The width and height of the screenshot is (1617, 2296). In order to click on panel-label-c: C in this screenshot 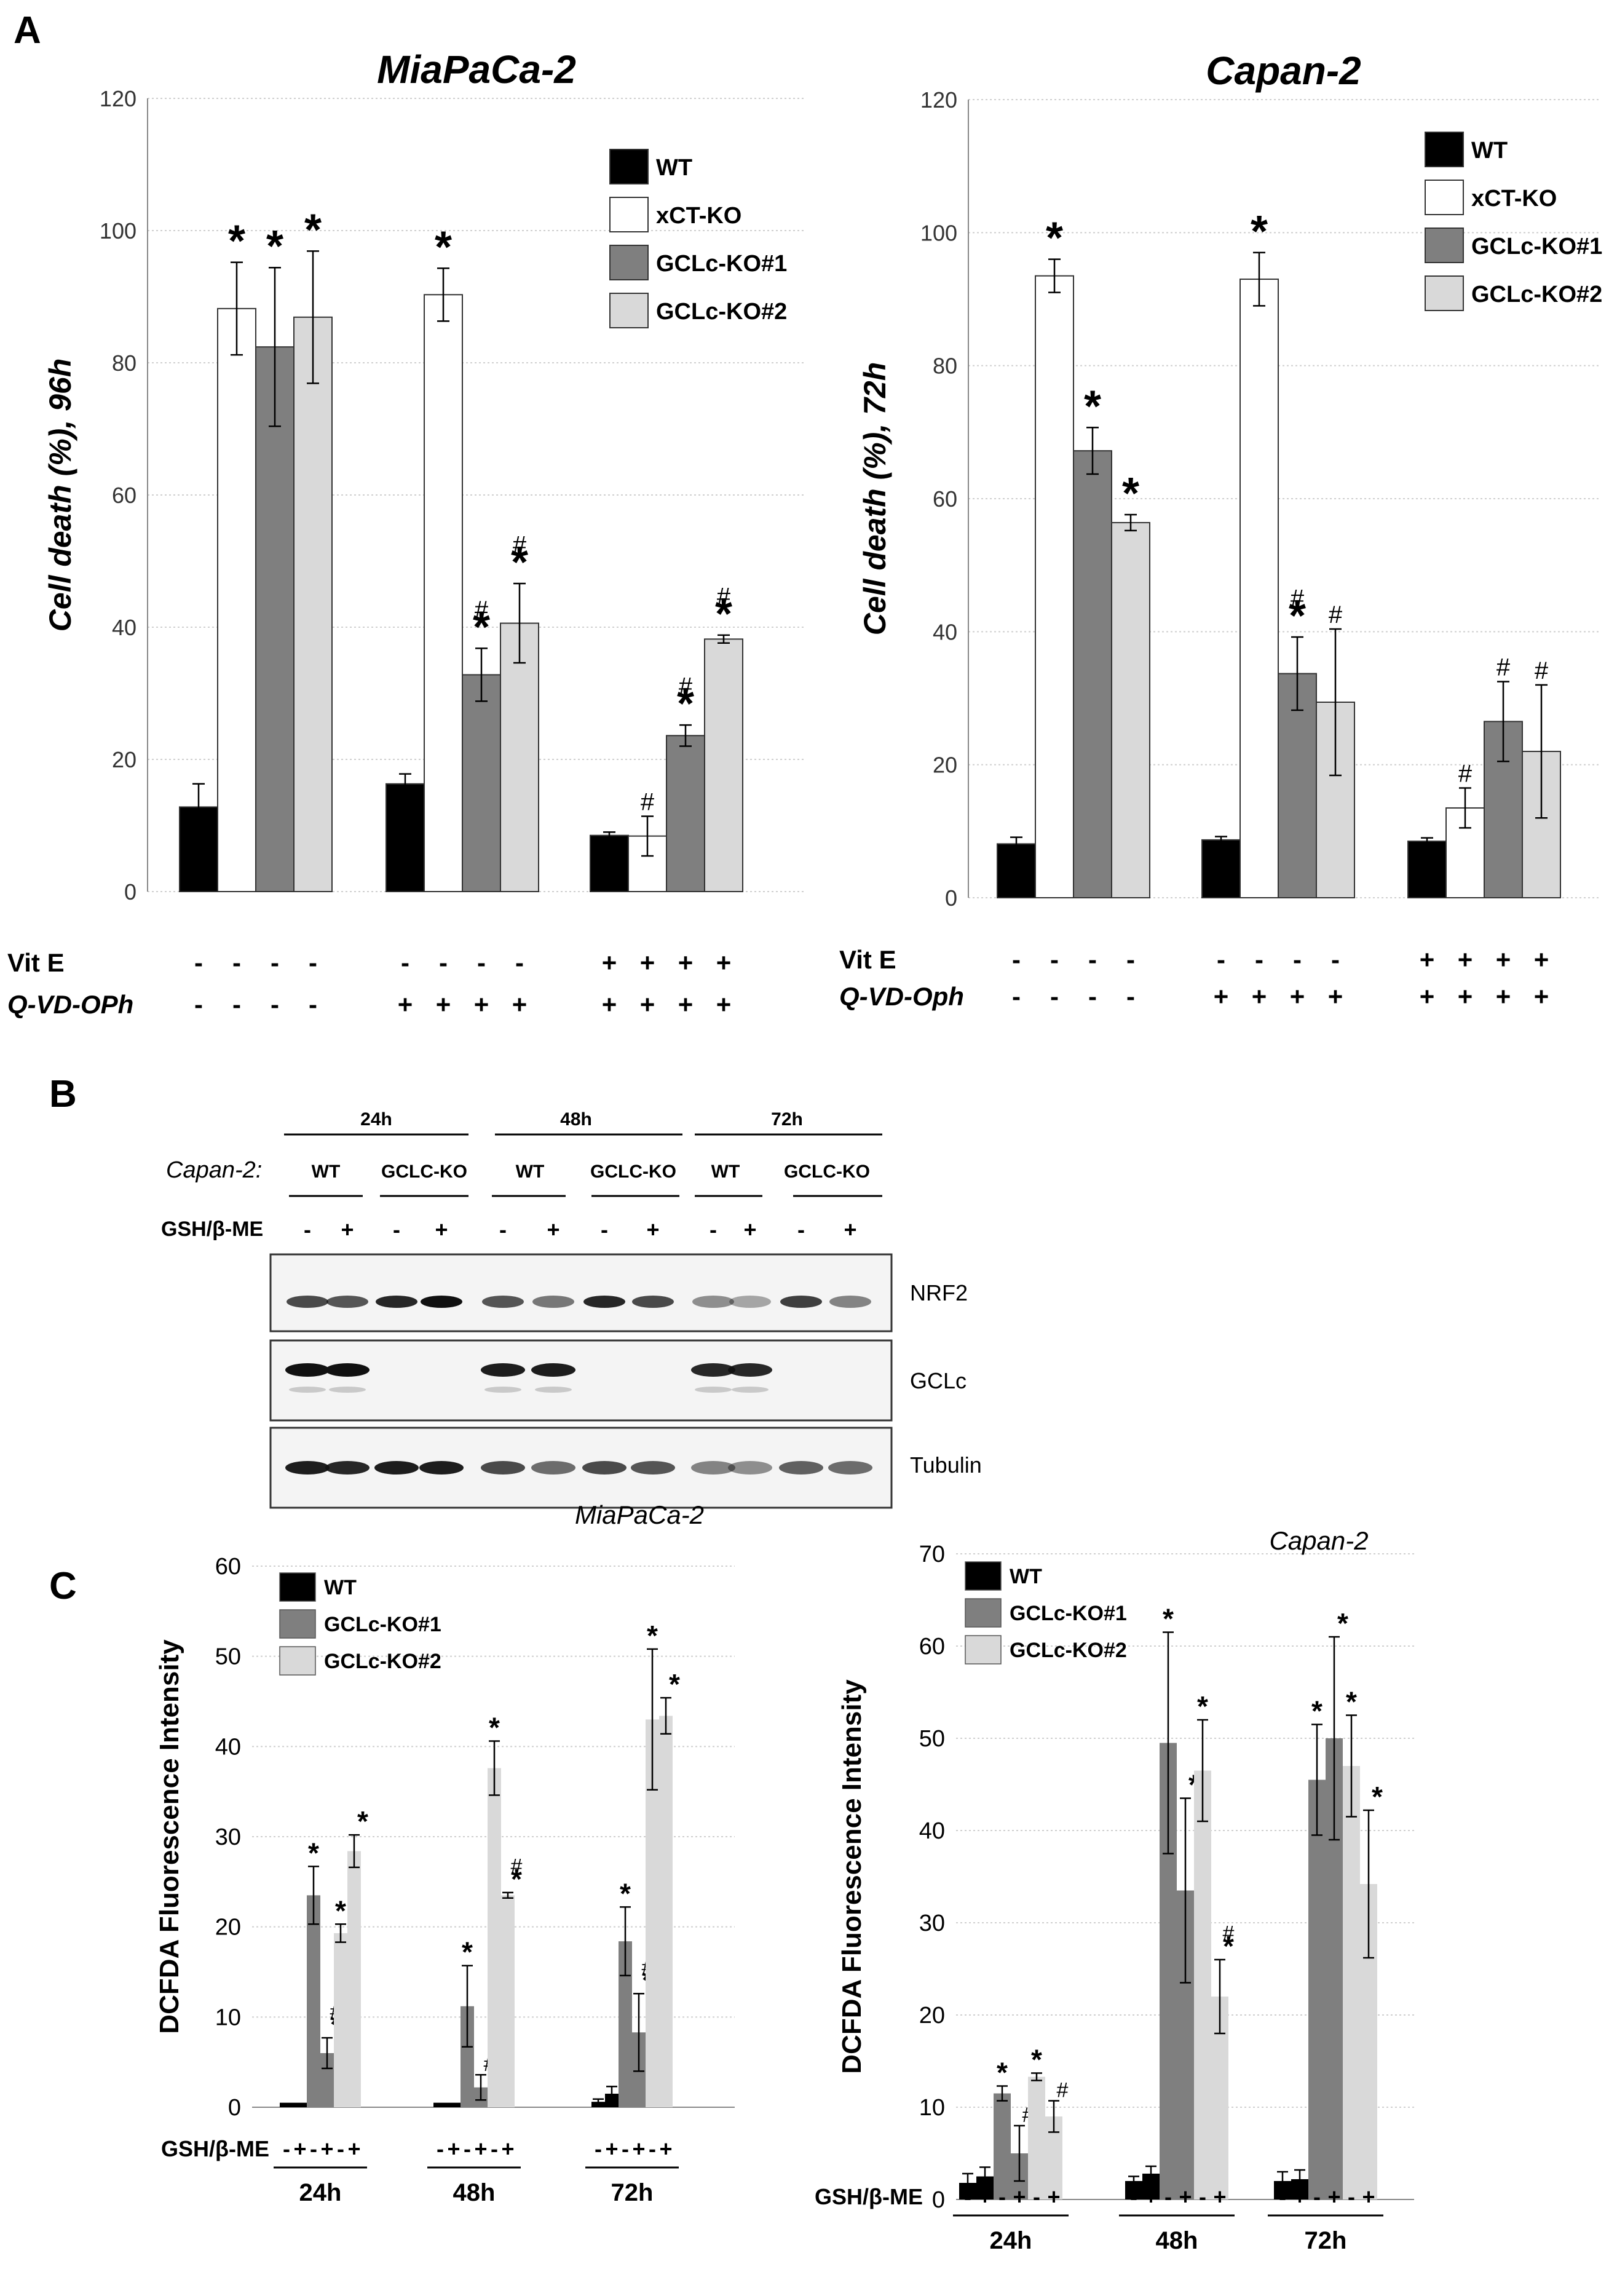, I will do `click(63, 1586)`.